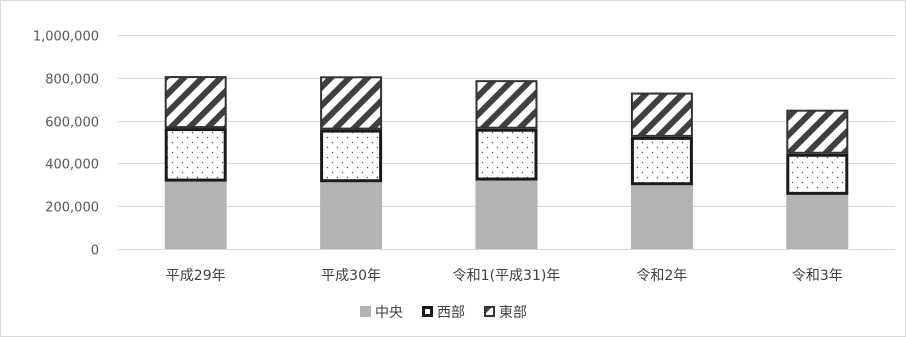 Image resolution: width=906 pixels, height=337 pixels. I want to click on y-tick-label: 0, so click(95, 251).